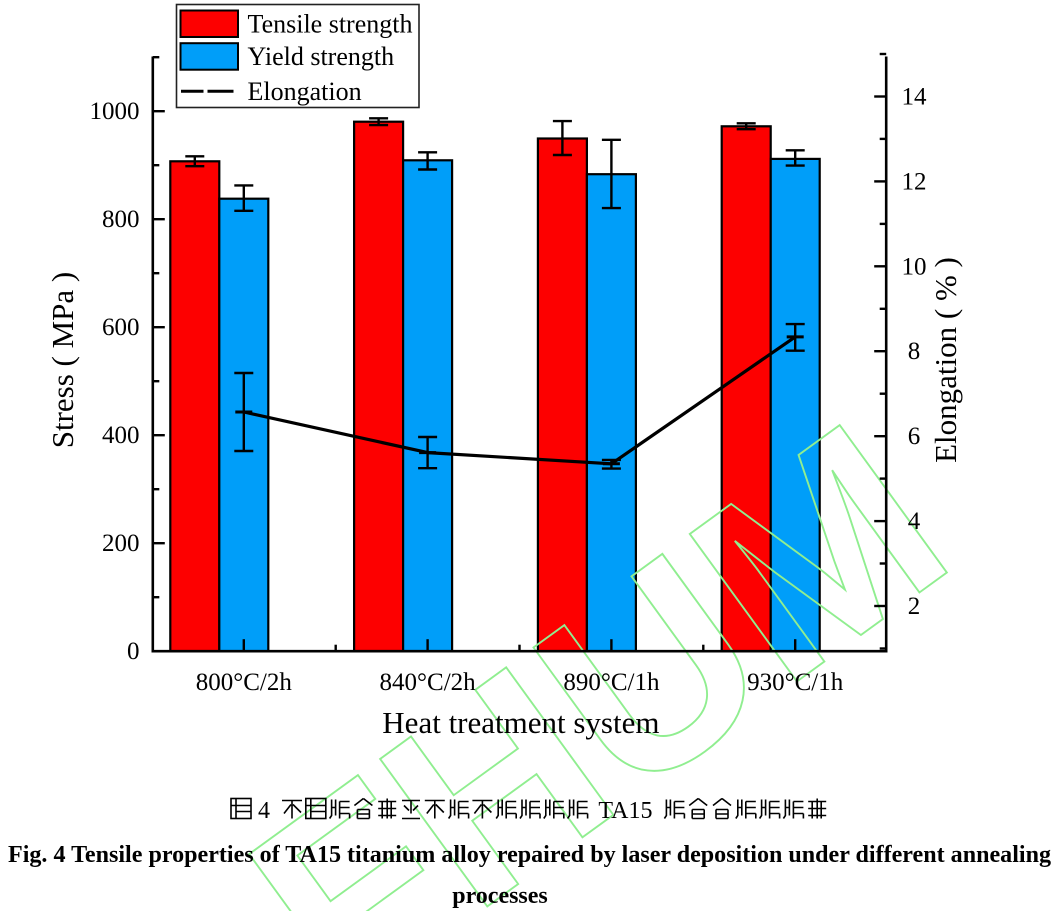 This screenshot has width=1059, height=911. Describe the element at coordinates (500, 896) in the screenshot. I see `svg-text: processes` at that location.